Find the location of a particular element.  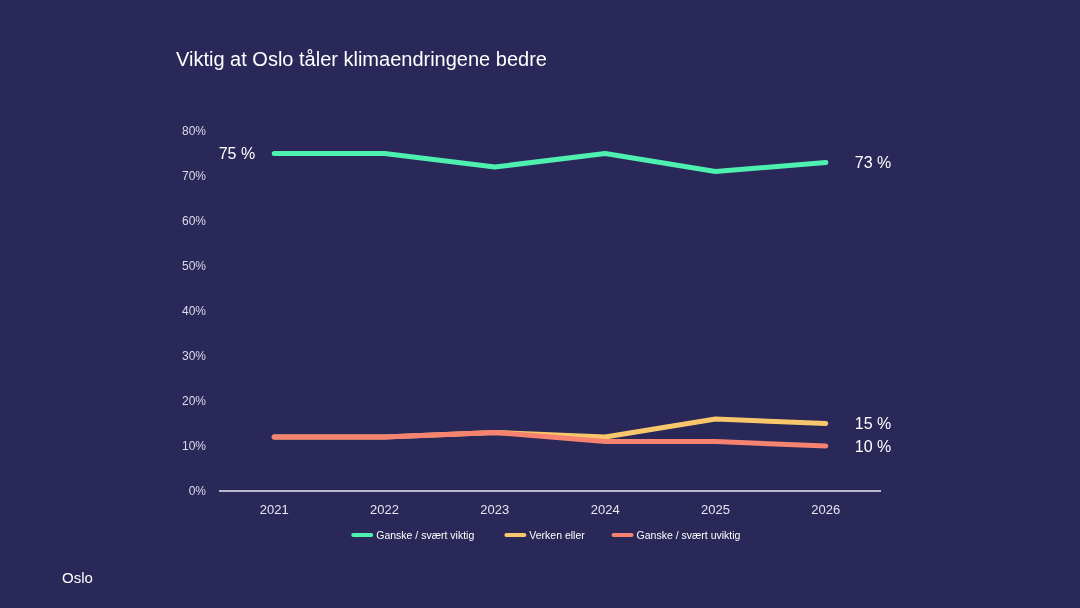

y-tick-label: 80% is located at coordinates (194, 131).